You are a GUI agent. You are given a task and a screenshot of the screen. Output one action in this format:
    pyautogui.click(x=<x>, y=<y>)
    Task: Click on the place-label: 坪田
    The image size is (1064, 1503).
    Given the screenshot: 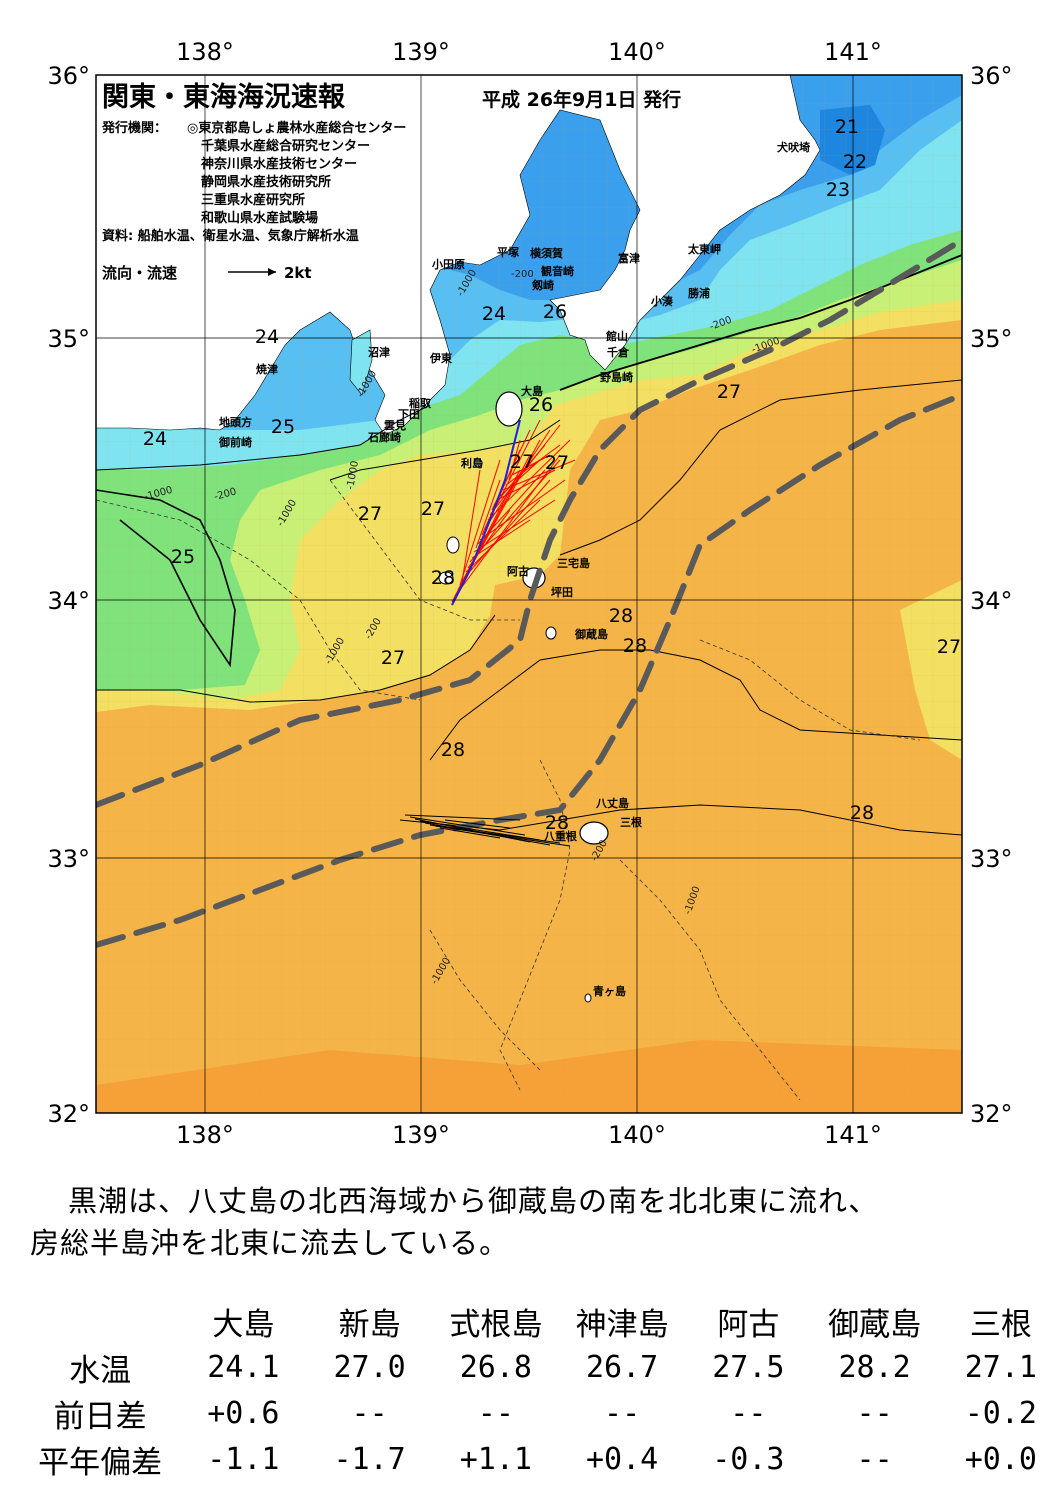 What is the action you would take?
    pyautogui.click(x=562, y=592)
    